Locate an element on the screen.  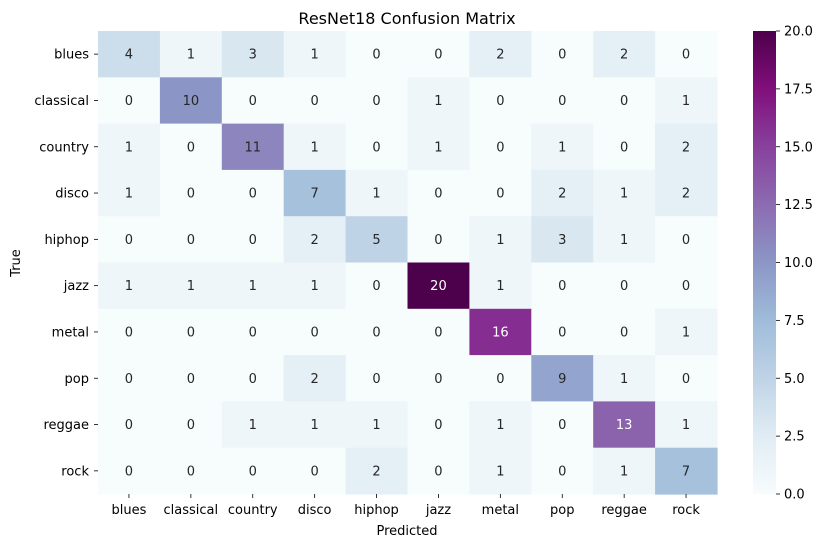
y-tick-label: jazz is located at coordinates (76, 286).